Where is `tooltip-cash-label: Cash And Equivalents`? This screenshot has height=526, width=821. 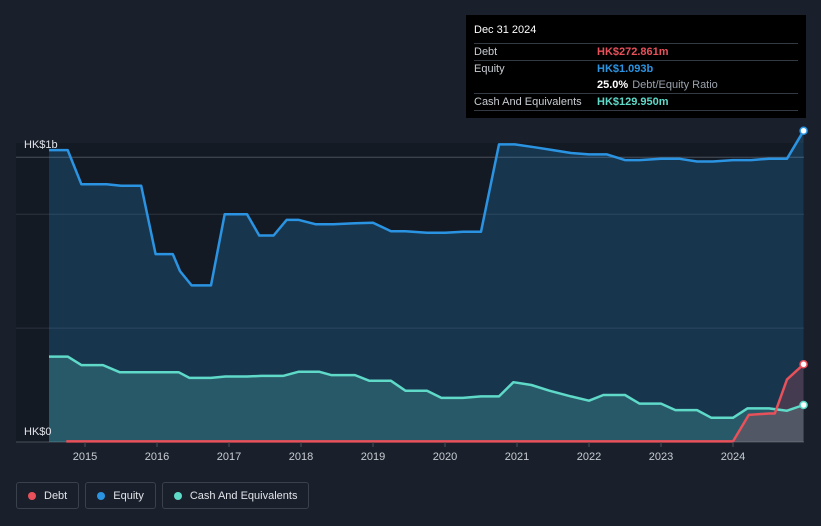
tooltip-cash-label: Cash And Equivalents is located at coordinates (528, 102).